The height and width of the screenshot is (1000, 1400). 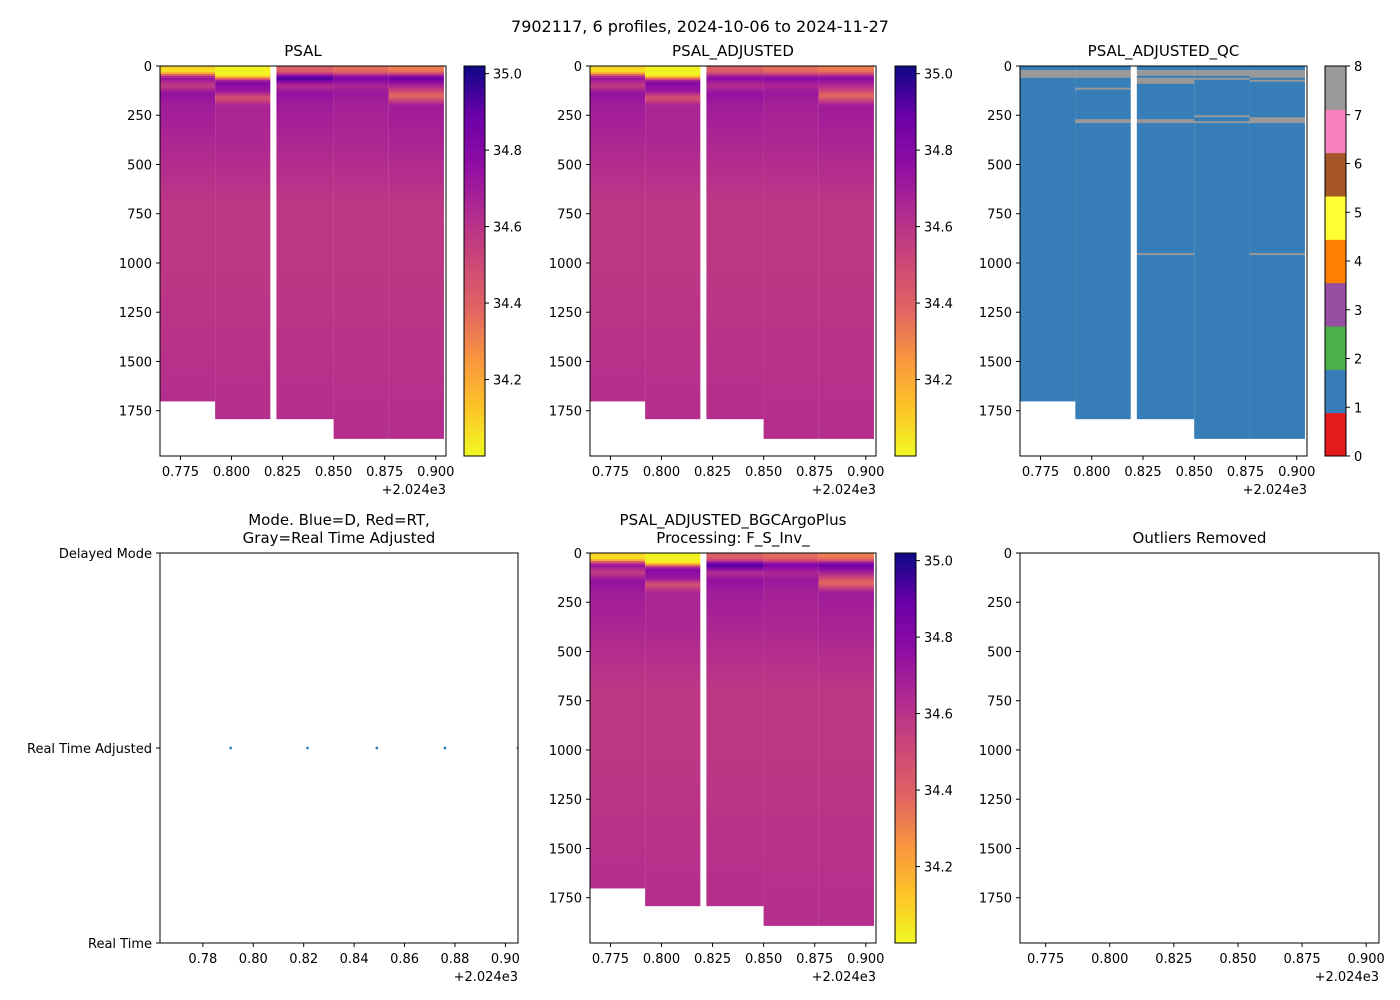 What do you see at coordinates (569, 116) in the screenshot?
I see `y-tick-label: 250` at bounding box center [569, 116].